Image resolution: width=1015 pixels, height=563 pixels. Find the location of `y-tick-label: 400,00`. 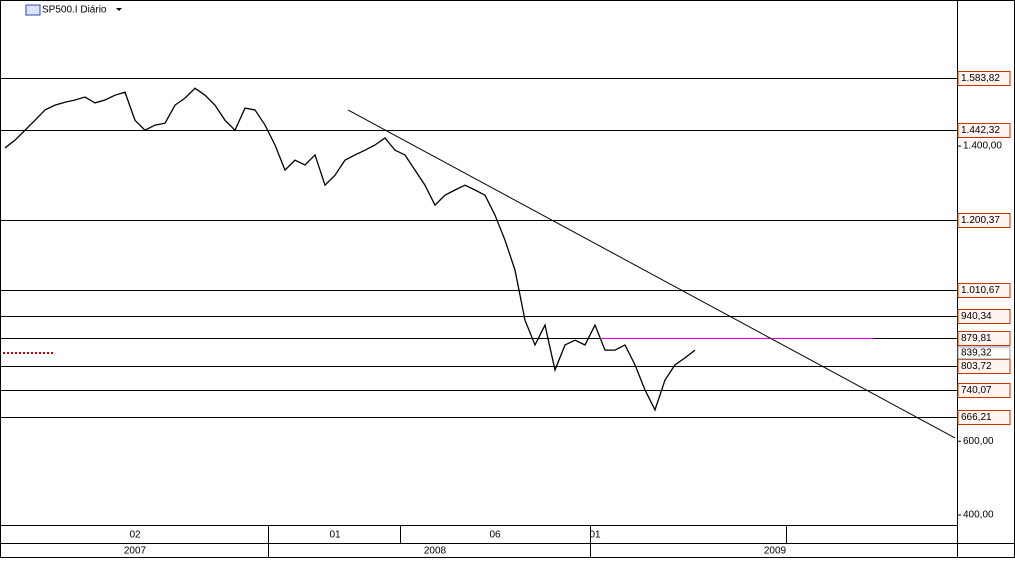

y-tick-label: 400,00 is located at coordinates (978, 515).